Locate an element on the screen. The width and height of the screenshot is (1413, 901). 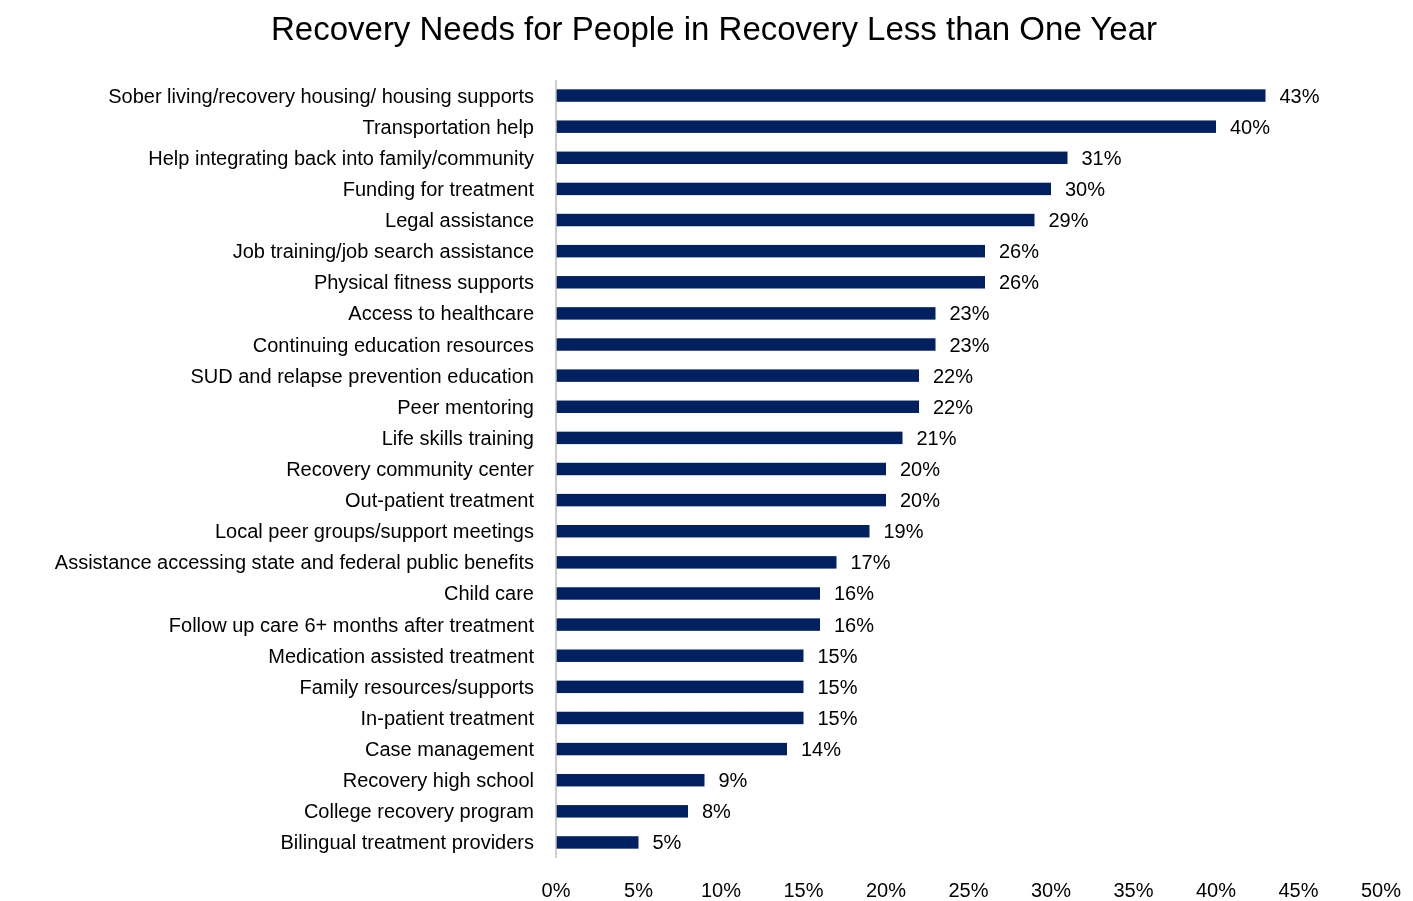
x-tick-label: 0% is located at coordinates (556, 890).